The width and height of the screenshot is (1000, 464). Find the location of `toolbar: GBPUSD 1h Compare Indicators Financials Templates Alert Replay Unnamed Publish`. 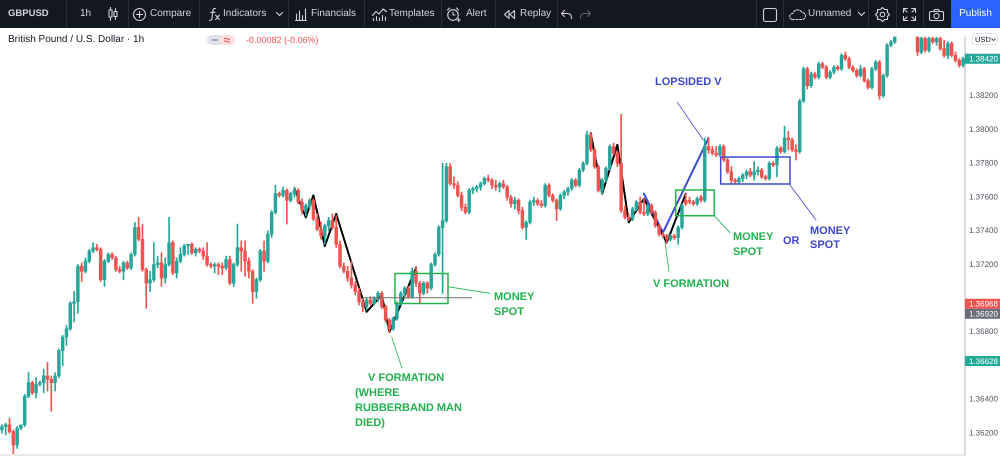

toolbar: GBPUSD 1h Compare Indicators Financials Templates Alert Replay Unnamed Publish is located at coordinates (500, 14).